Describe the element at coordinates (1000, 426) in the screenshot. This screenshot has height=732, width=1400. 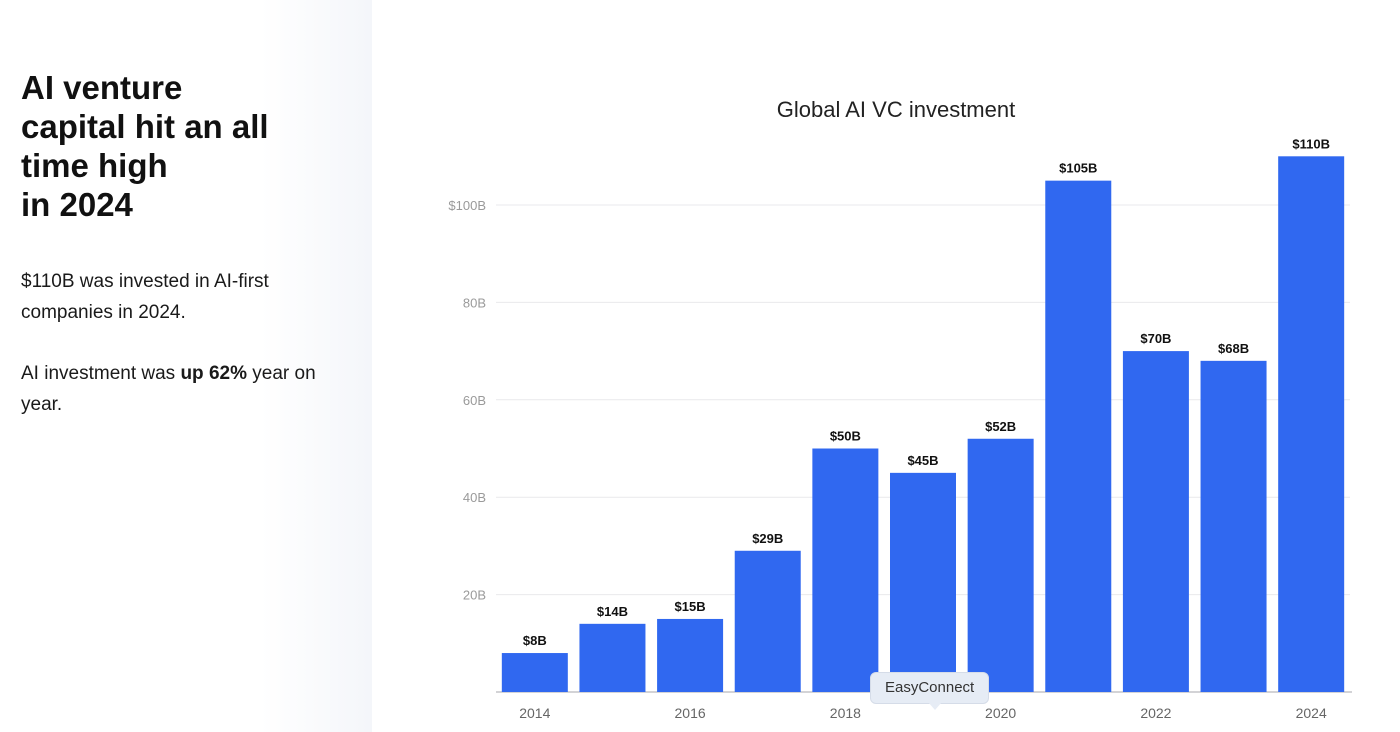
I see `data-label: $52B` at that location.